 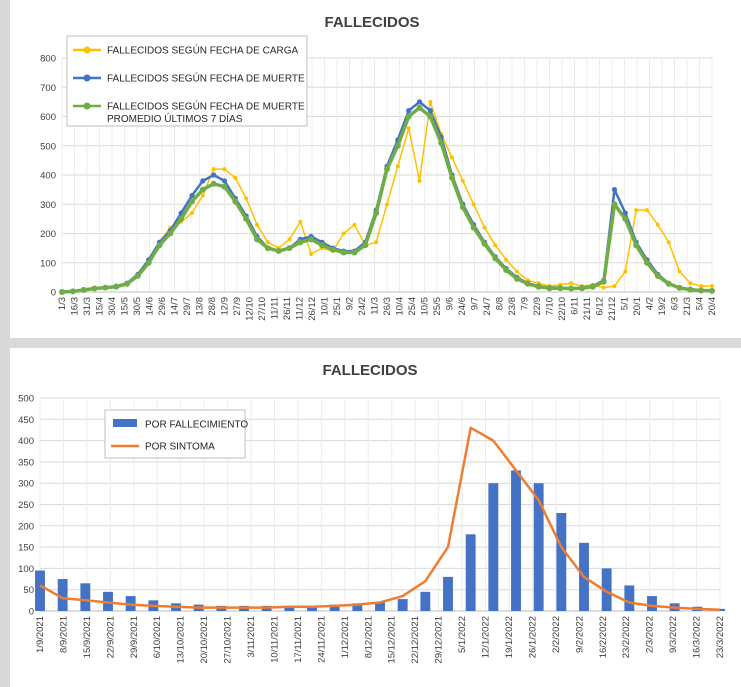 I want to click on y-tick-label: 200, so click(x=26, y=526).